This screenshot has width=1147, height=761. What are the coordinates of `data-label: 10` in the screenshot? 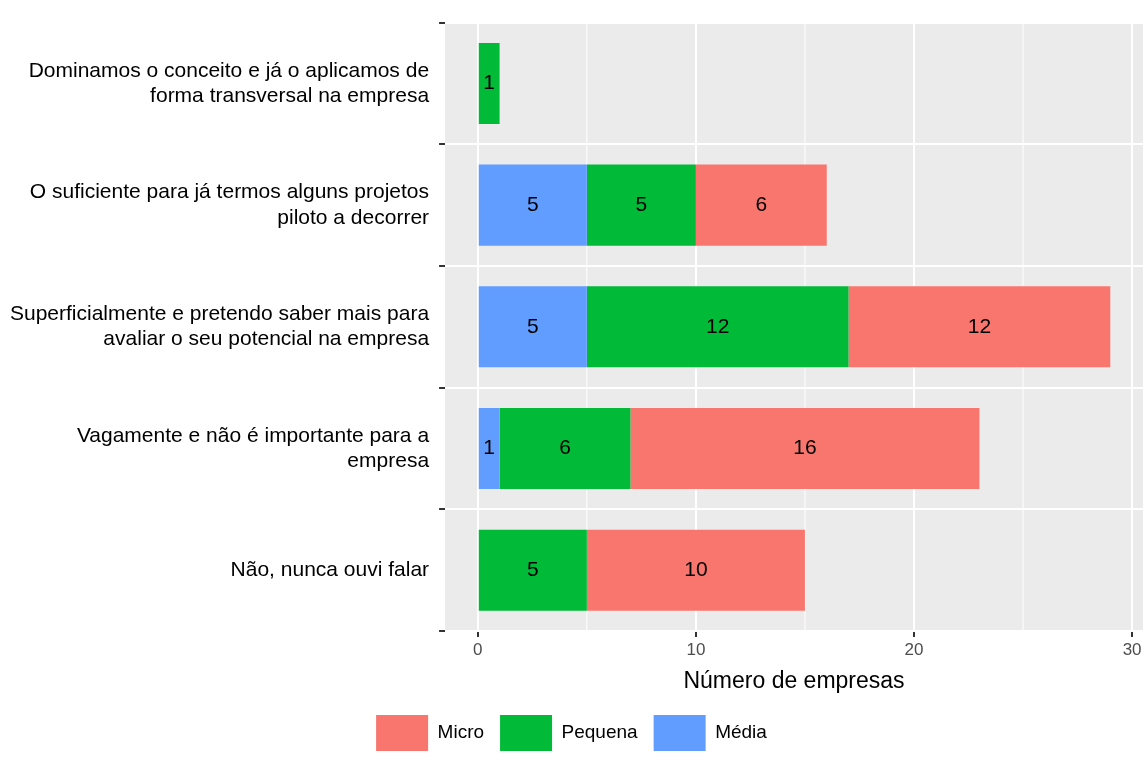 It's located at (696, 568).